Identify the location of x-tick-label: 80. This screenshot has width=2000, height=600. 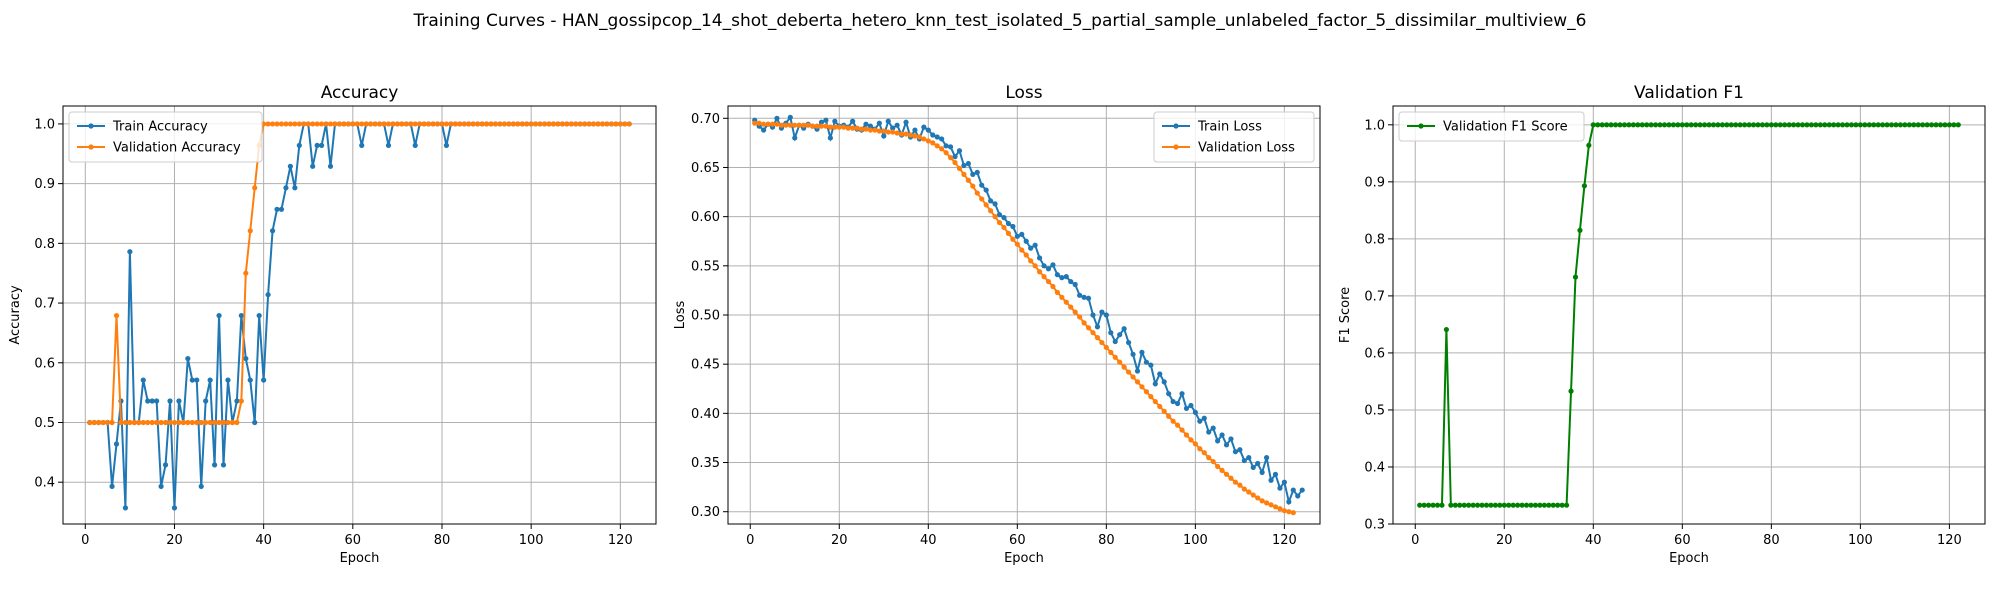
(1106, 540).